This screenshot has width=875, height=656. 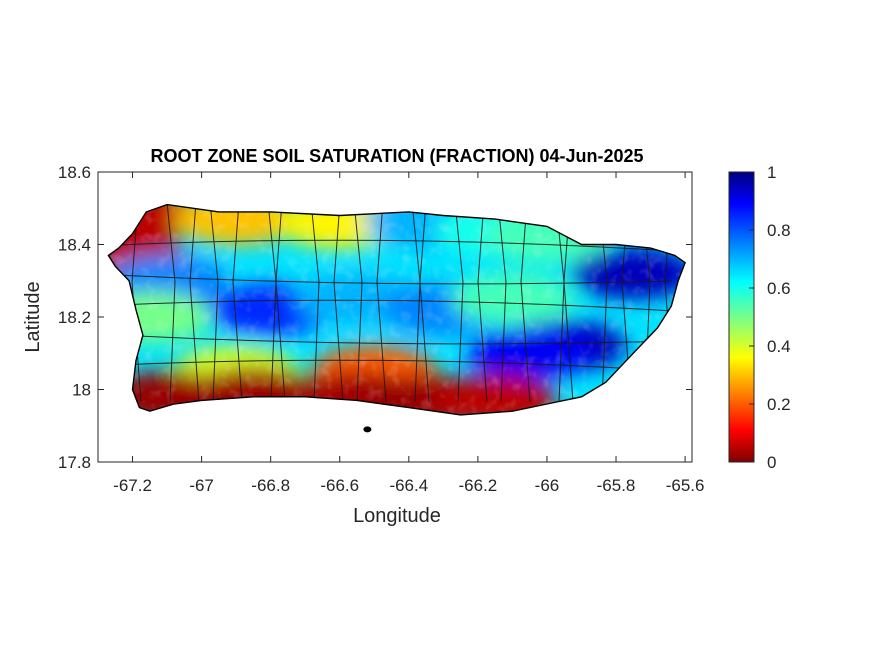 I want to click on x-axis-label: Longitude, so click(x=397, y=516).